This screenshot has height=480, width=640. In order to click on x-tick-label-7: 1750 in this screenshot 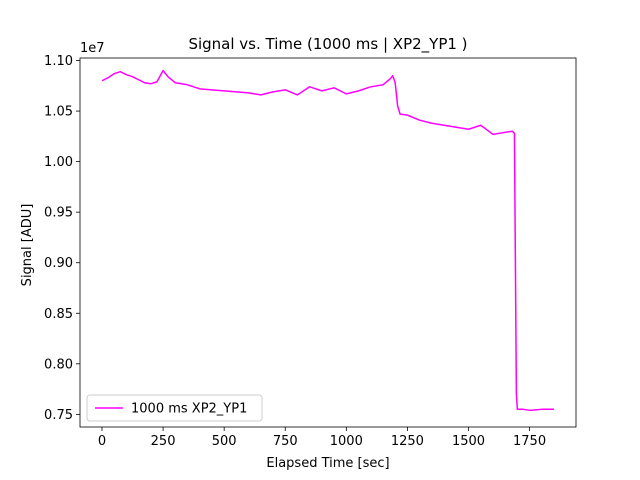, I will do `click(529, 441)`.